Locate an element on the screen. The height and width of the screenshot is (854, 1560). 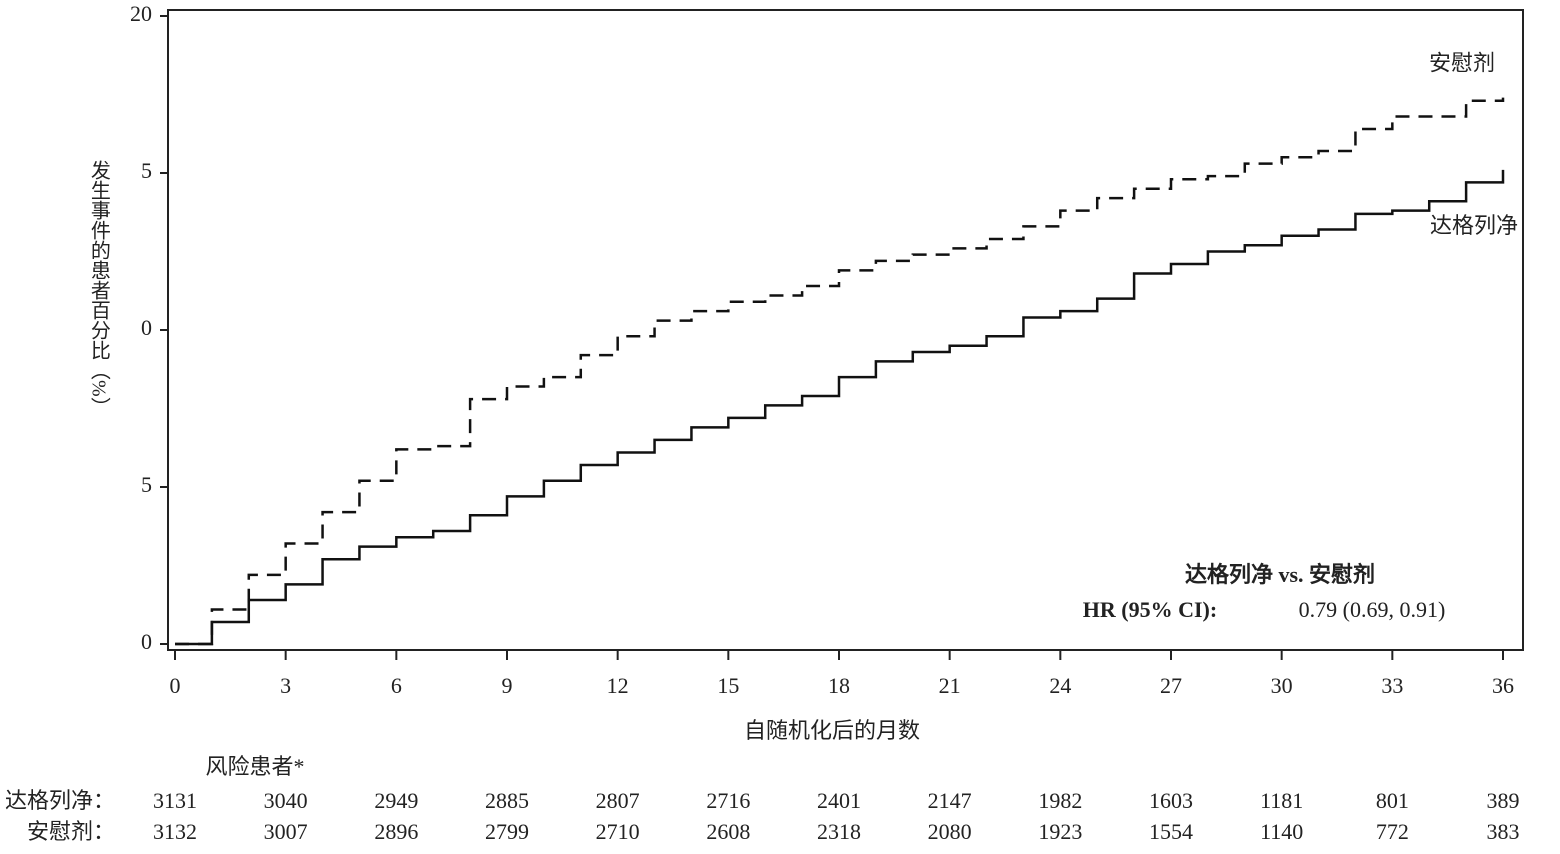
y-axis-label: 发生事件的患者百分比（%） is located at coordinates (98, 288).